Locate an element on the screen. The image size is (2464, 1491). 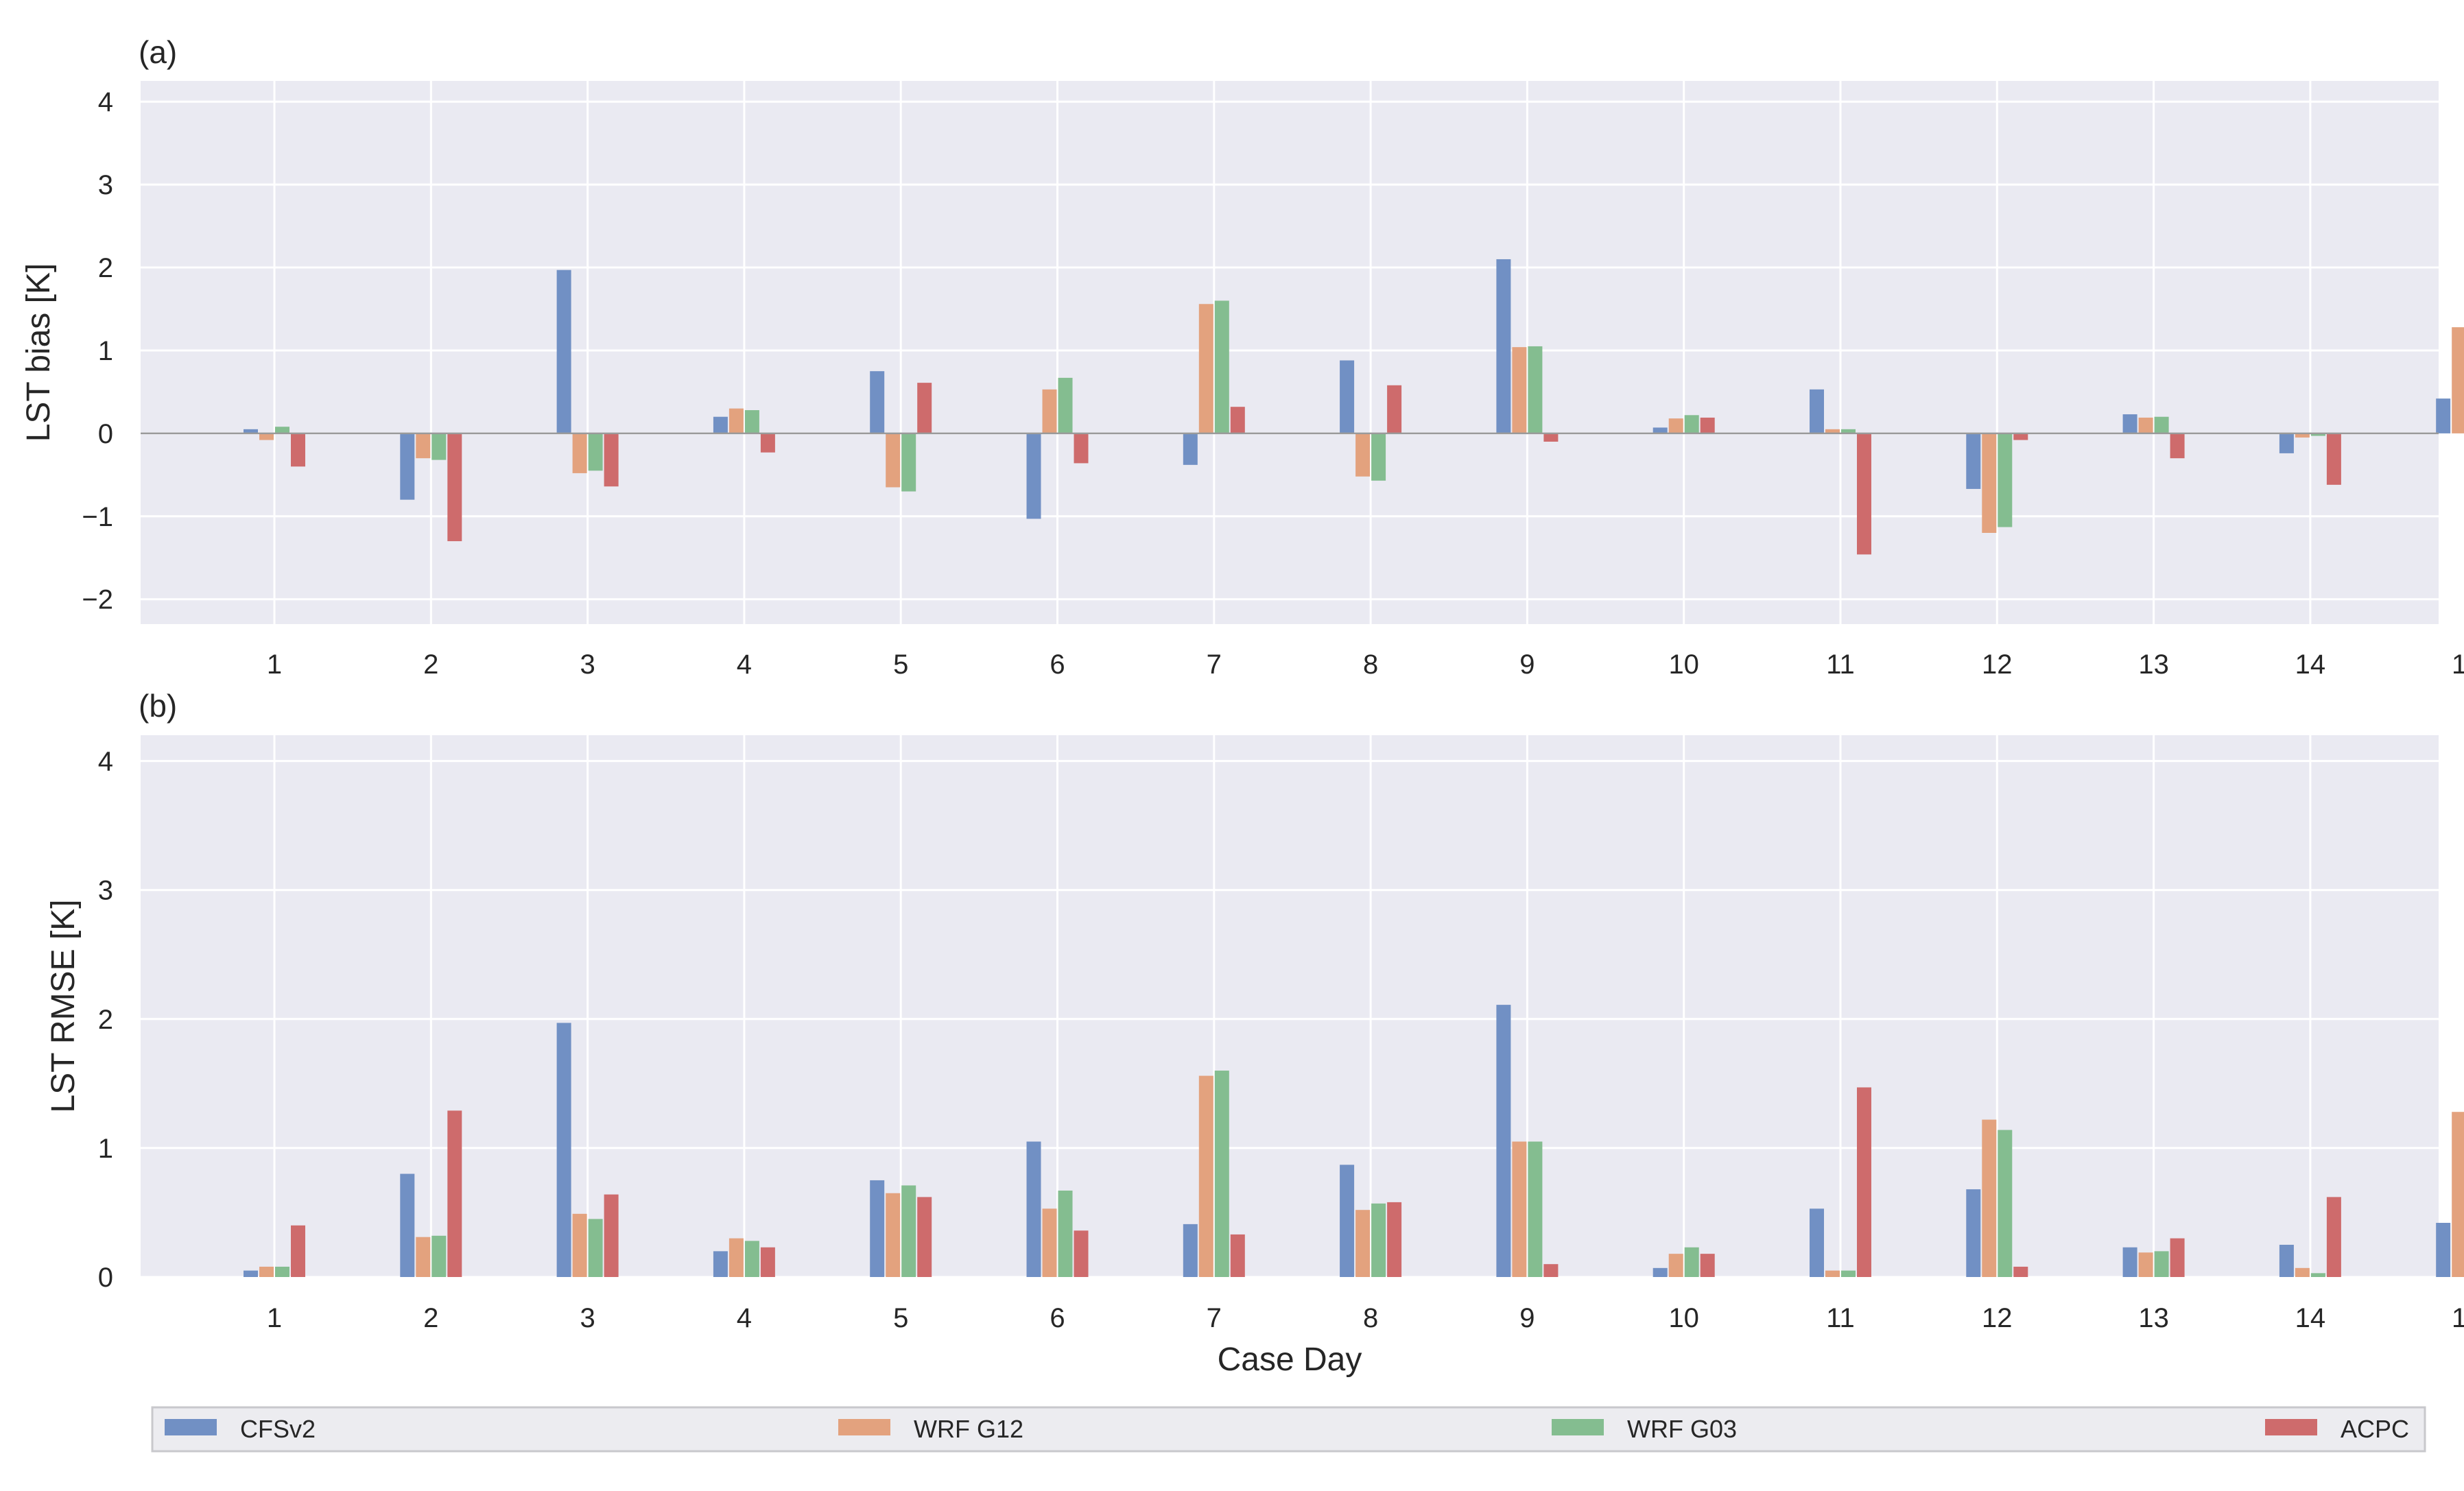
legend-label: ACPC is located at coordinates (2375, 1429).